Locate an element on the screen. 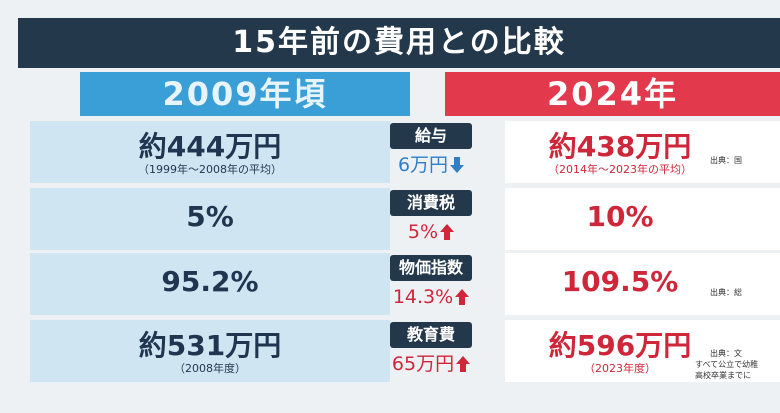 Image resolution: width=780 pixels, height=413 pixels. left-value: 95.2% is located at coordinates (210, 281).